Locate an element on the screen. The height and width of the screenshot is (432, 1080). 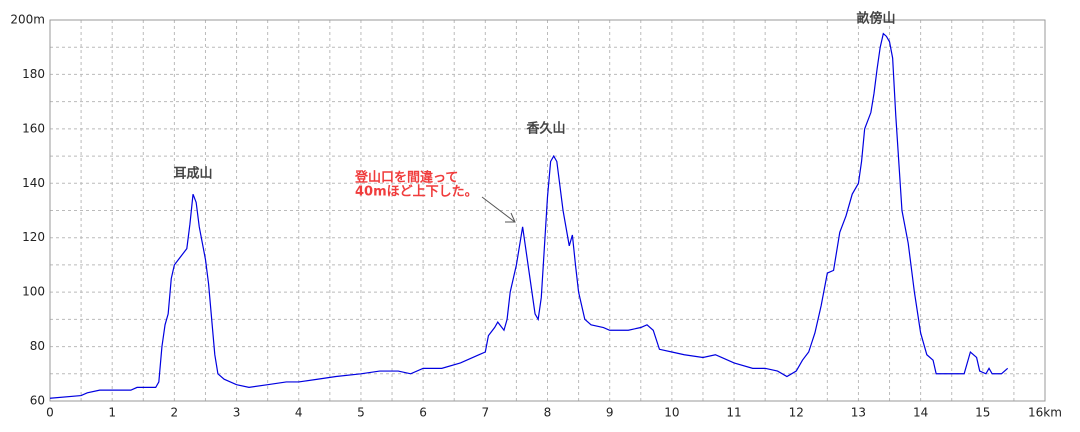
y-tick-label: 80 is located at coordinates (37, 346).